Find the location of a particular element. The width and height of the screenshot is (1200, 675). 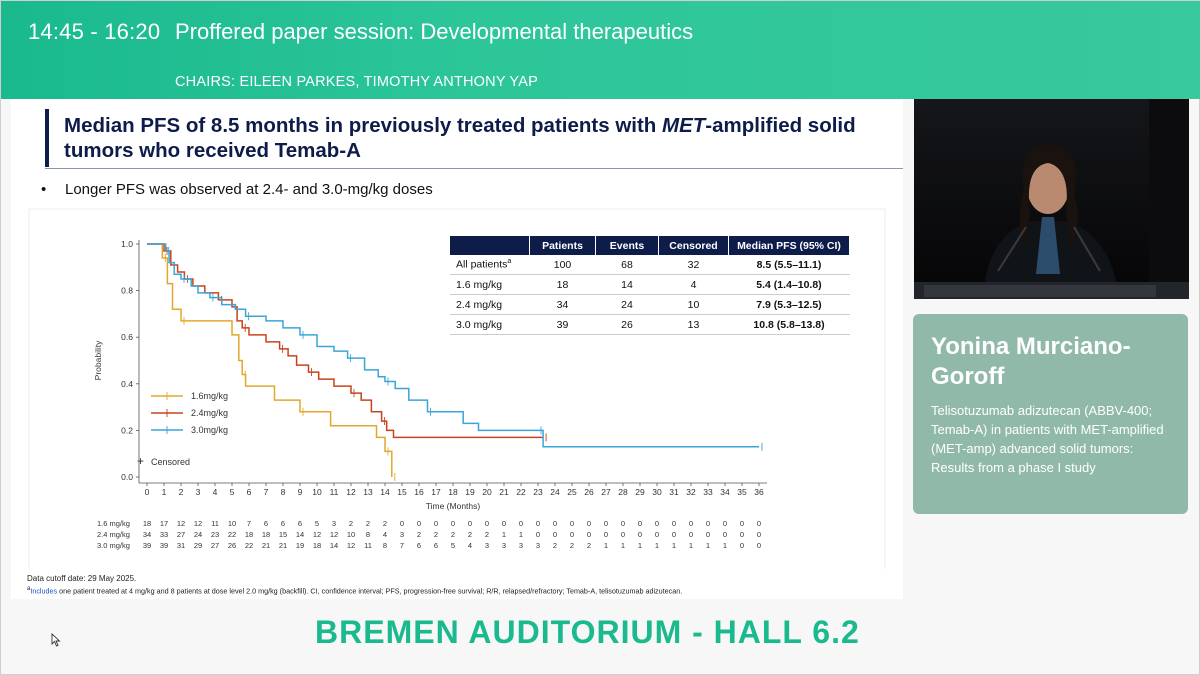

legend-label: 1.6mg/kg is located at coordinates (209, 396).